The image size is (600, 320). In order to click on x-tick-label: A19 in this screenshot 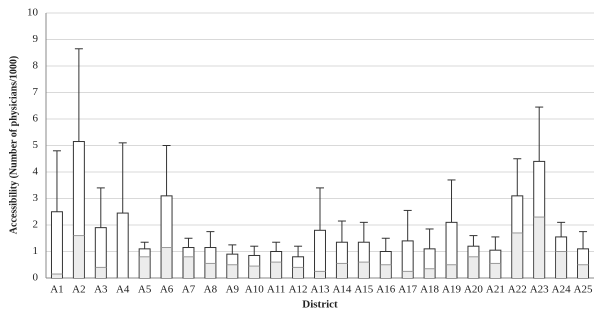, I will do `click(451, 290)`.